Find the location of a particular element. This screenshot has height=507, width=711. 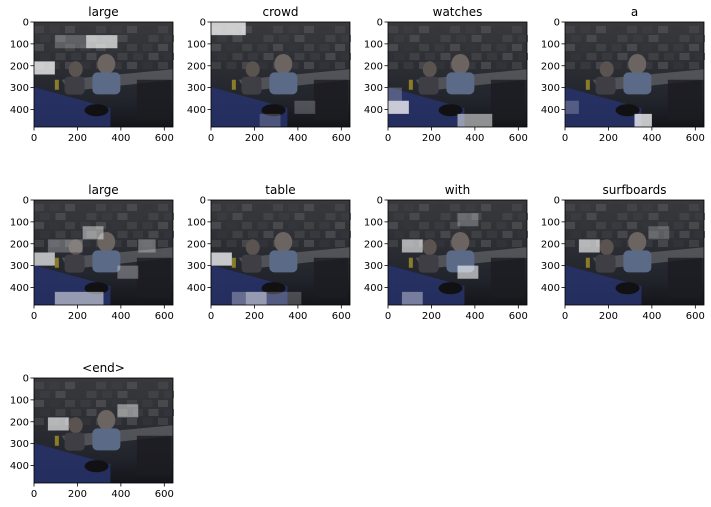

attention-panel: 0 200 400 600 0 100 200 300 400 with is located at coordinates (446, 252).